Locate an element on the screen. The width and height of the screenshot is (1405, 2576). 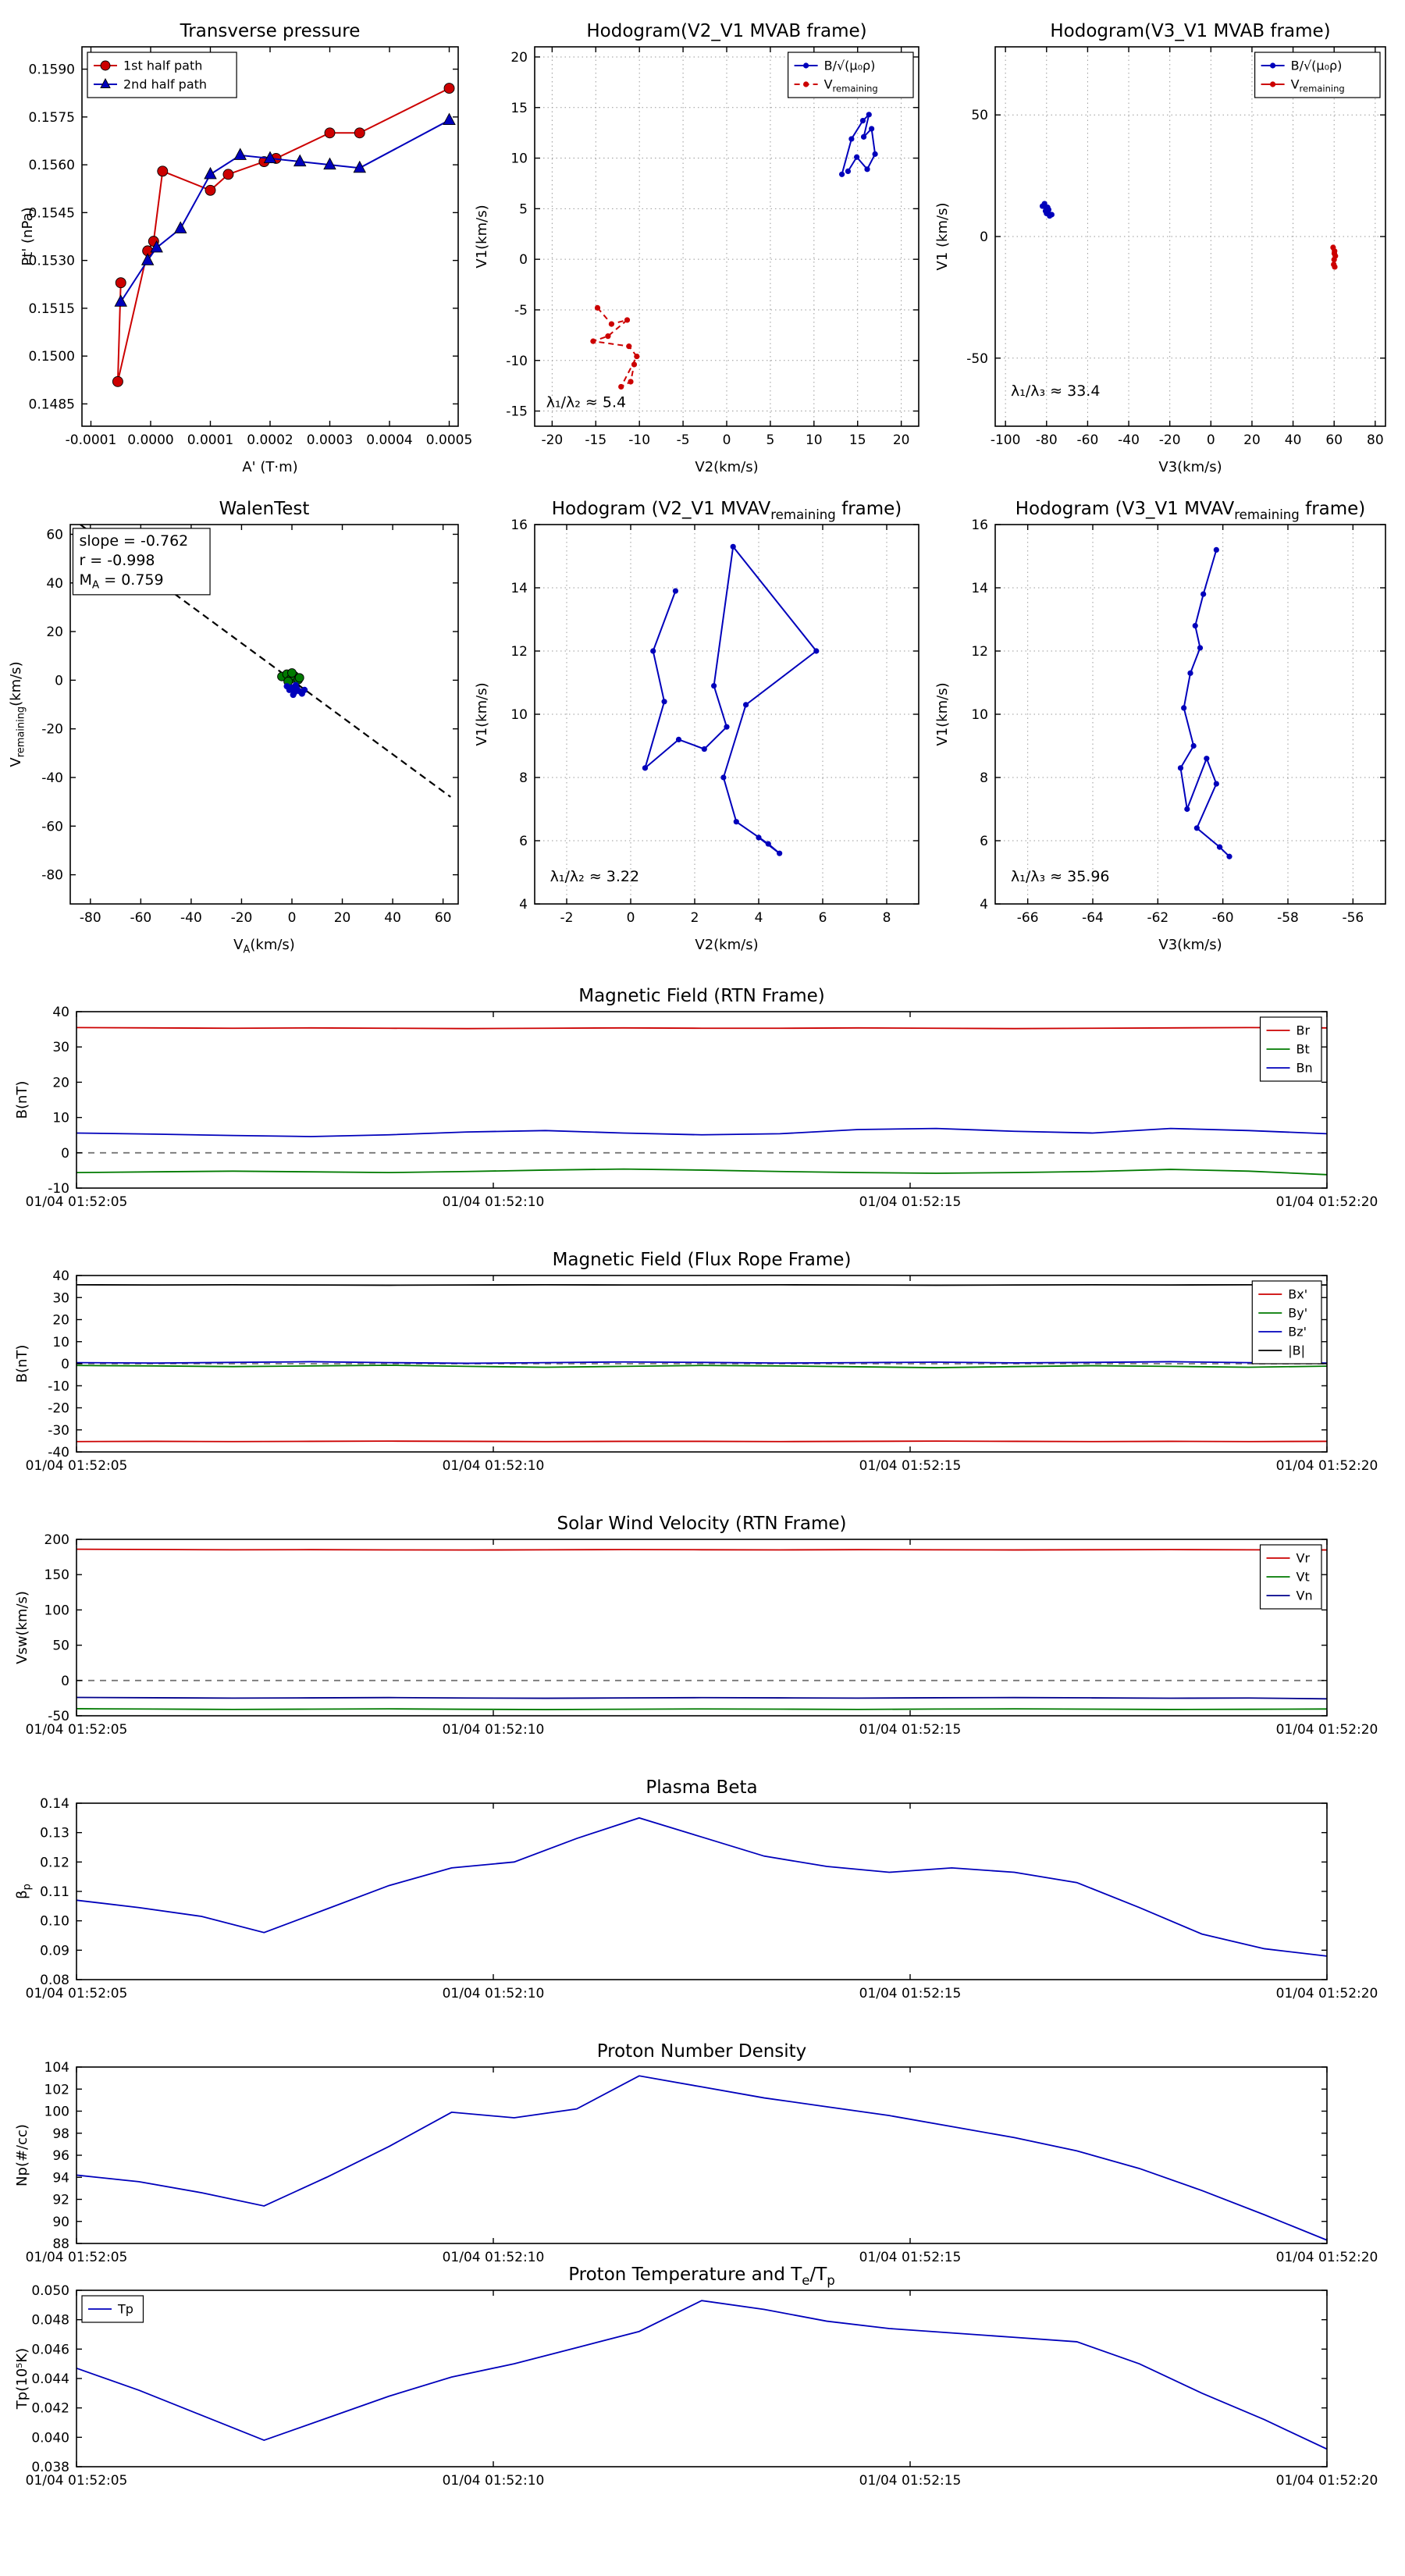
svg-text: 14 is located at coordinates (979, 588).